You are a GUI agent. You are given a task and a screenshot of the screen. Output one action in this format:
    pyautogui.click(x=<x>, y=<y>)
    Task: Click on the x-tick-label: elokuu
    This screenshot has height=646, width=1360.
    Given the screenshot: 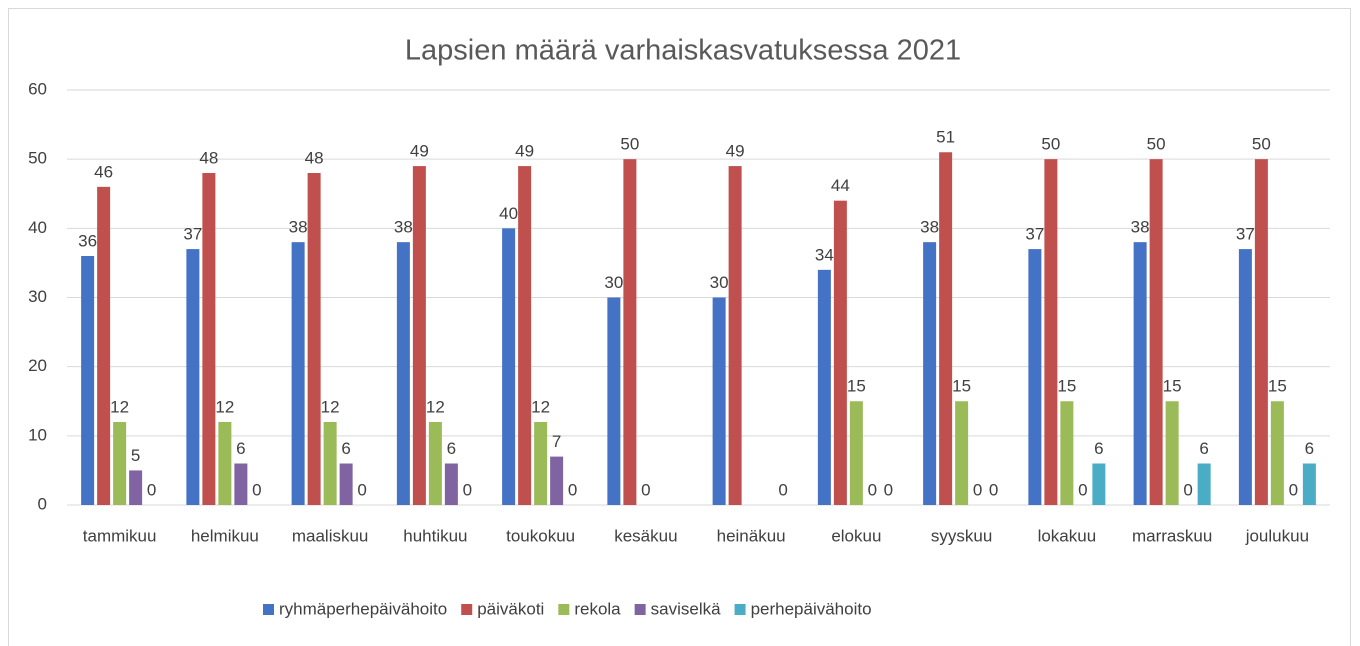 What is the action you would take?
    pyautogui.click(x=856, y=535)
    